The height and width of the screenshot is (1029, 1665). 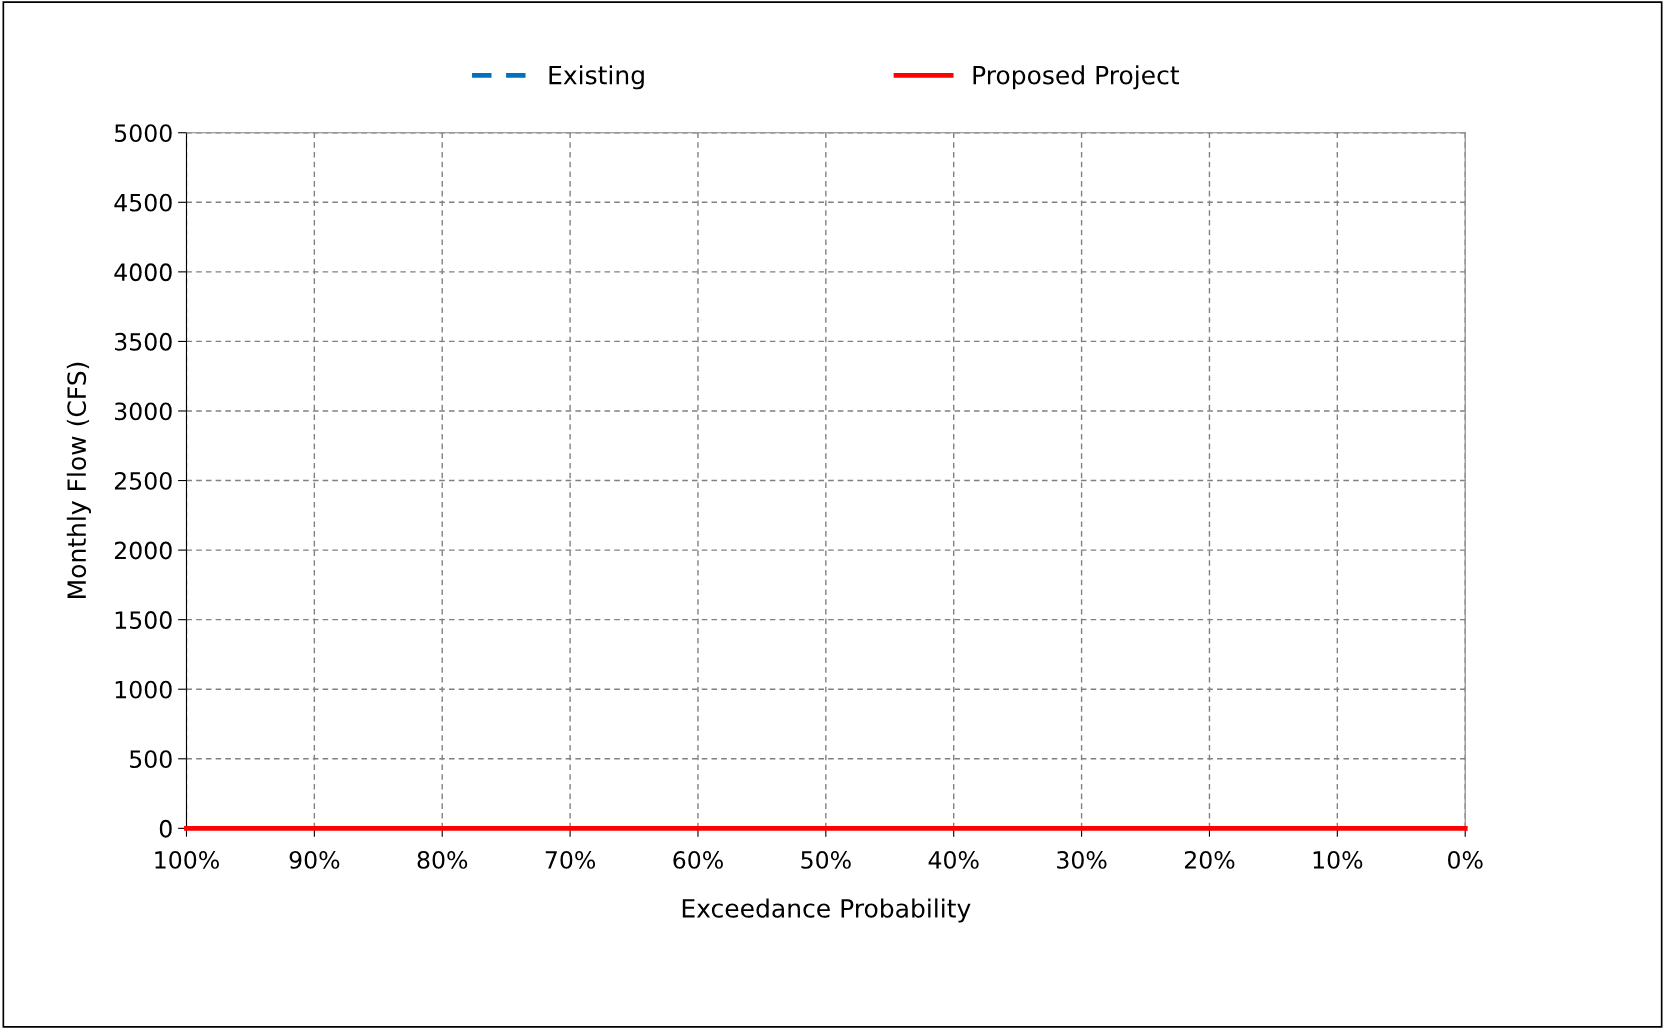 I want to click on x-tick-label: 100%, so click(x=187, y=859).